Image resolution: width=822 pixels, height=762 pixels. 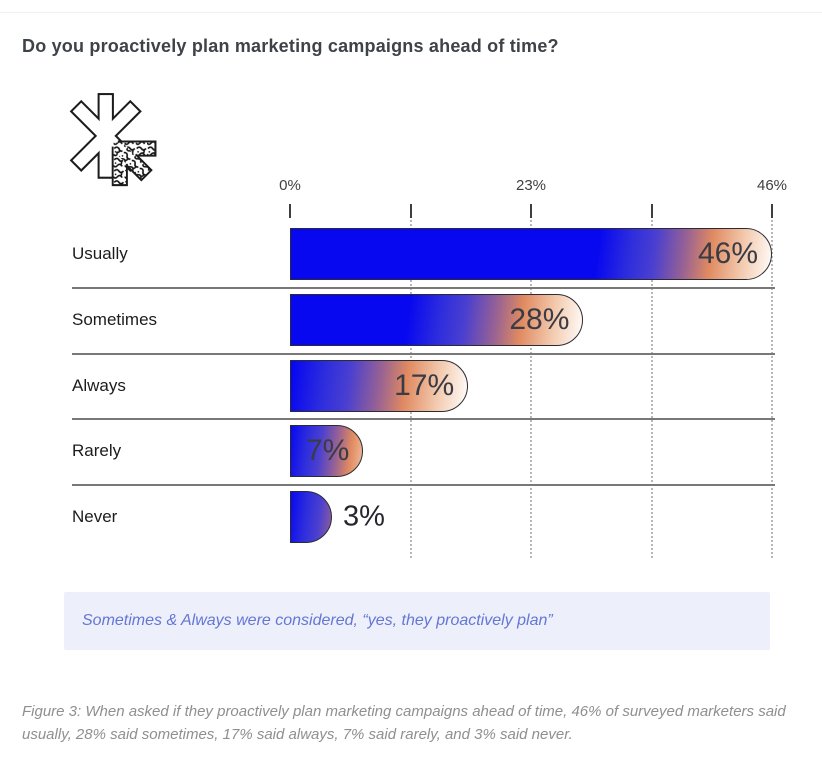 What do you see at coordinates (100, 253) in the screenshot?
I see `category-label-usually: Usually` at bounding box center [100, 253].